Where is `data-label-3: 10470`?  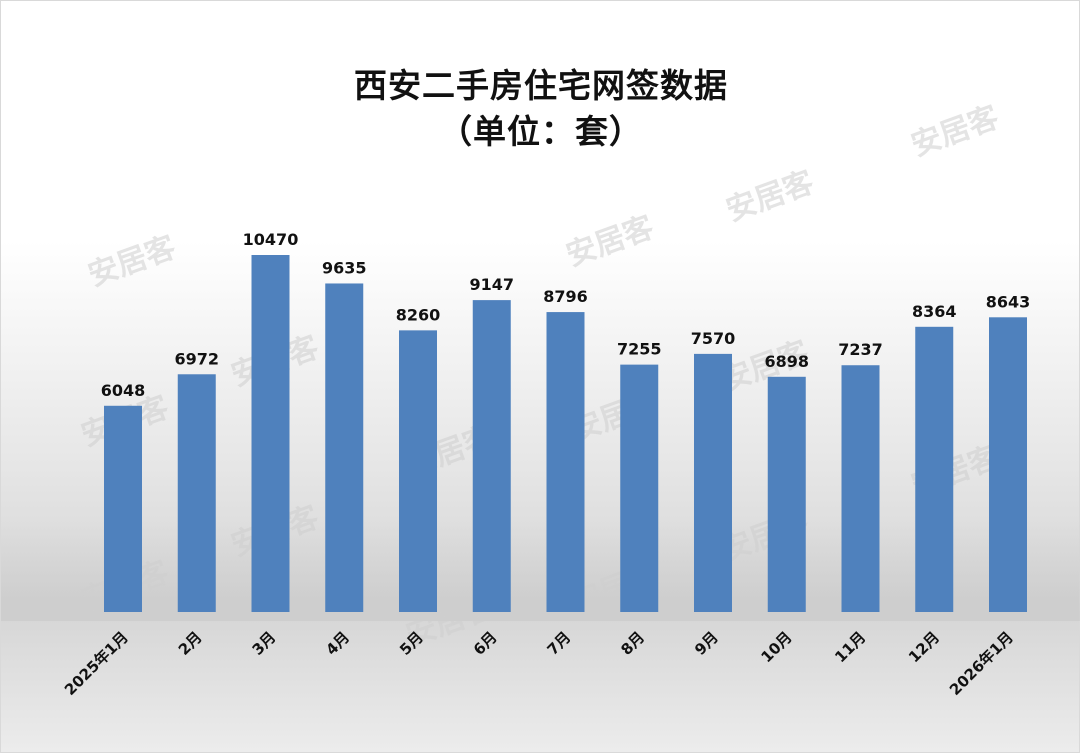
data-label-3: 10470 is located at coordinates (271, 239).